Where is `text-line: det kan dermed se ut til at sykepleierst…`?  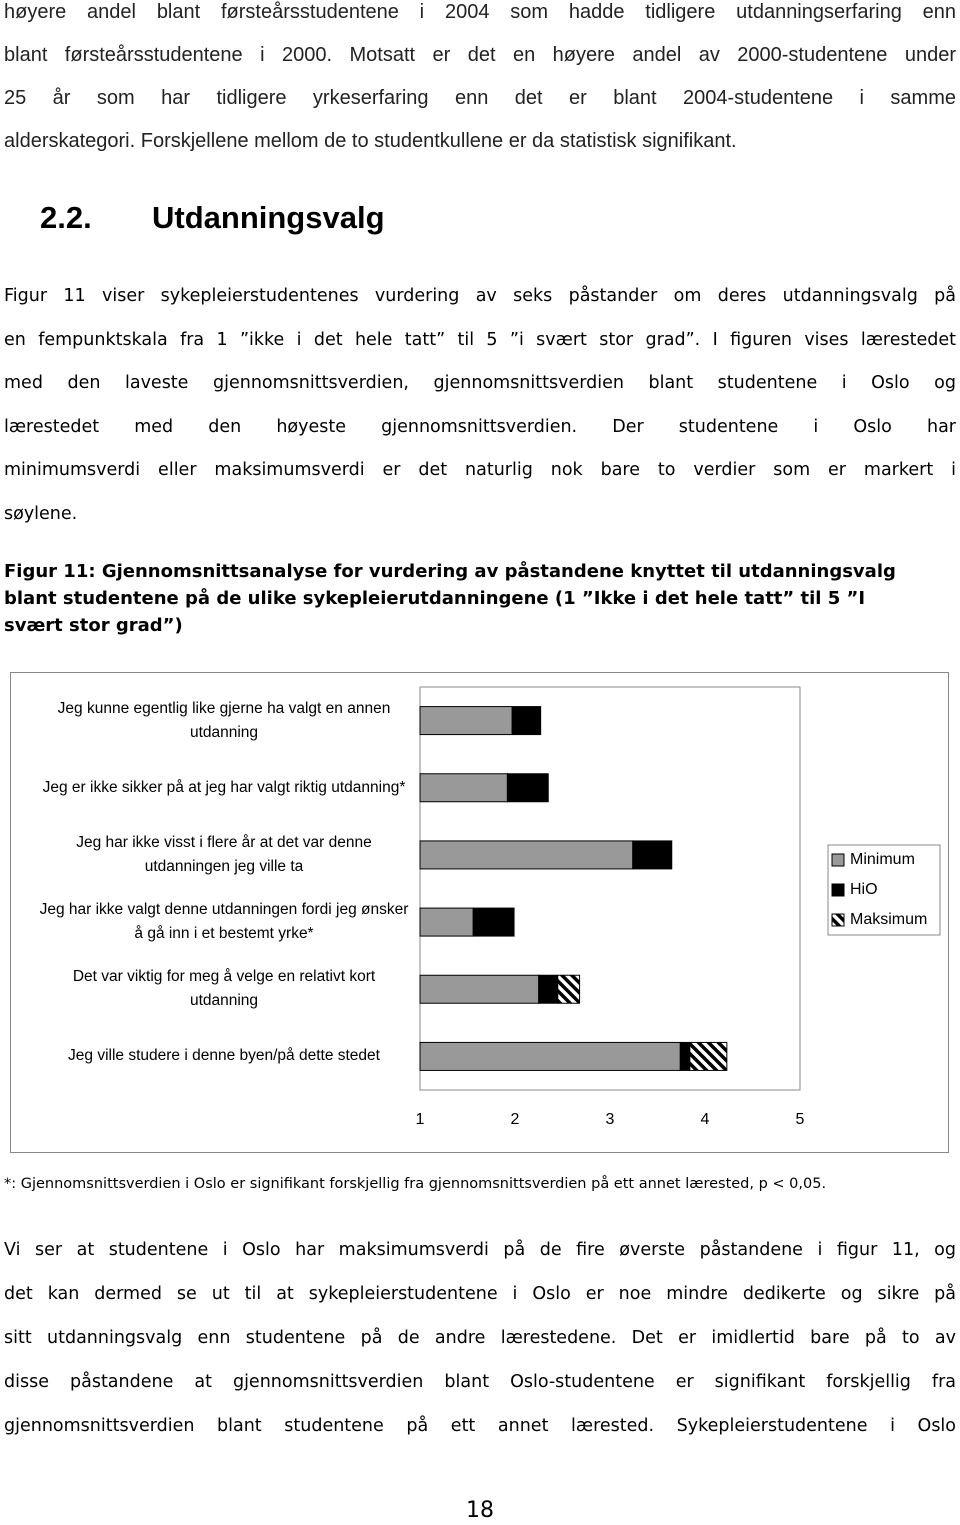 text-line: det kan dermed se ut til at sykepleierst… is located at coordinates (480, 1294).